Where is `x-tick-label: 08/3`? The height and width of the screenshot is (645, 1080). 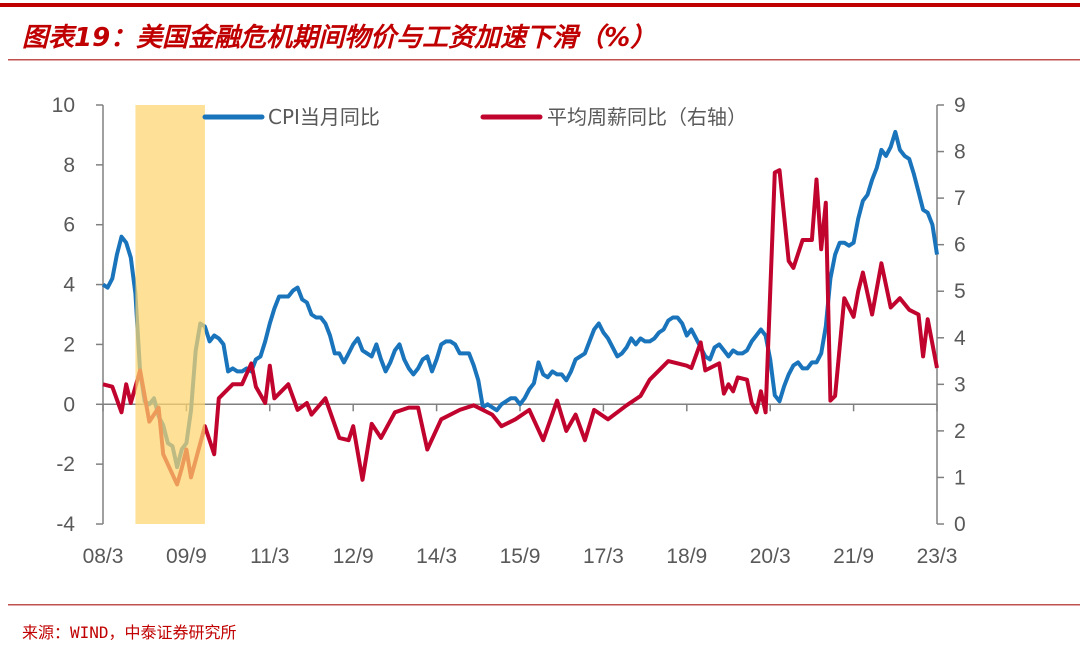
x-tick-label: 08/3 is located at coordinates (103, 556).